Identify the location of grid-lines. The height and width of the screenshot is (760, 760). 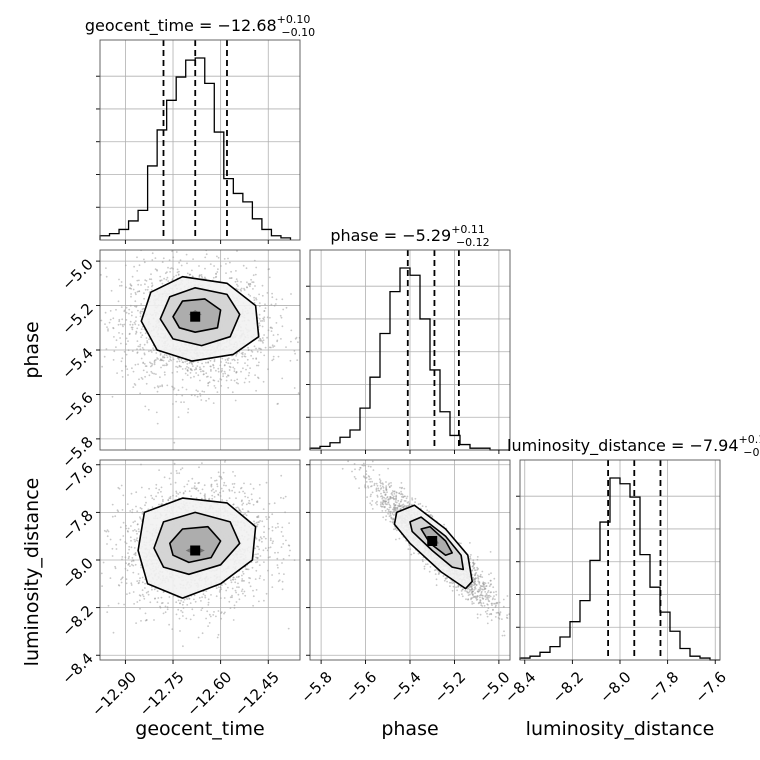
(200, 140).